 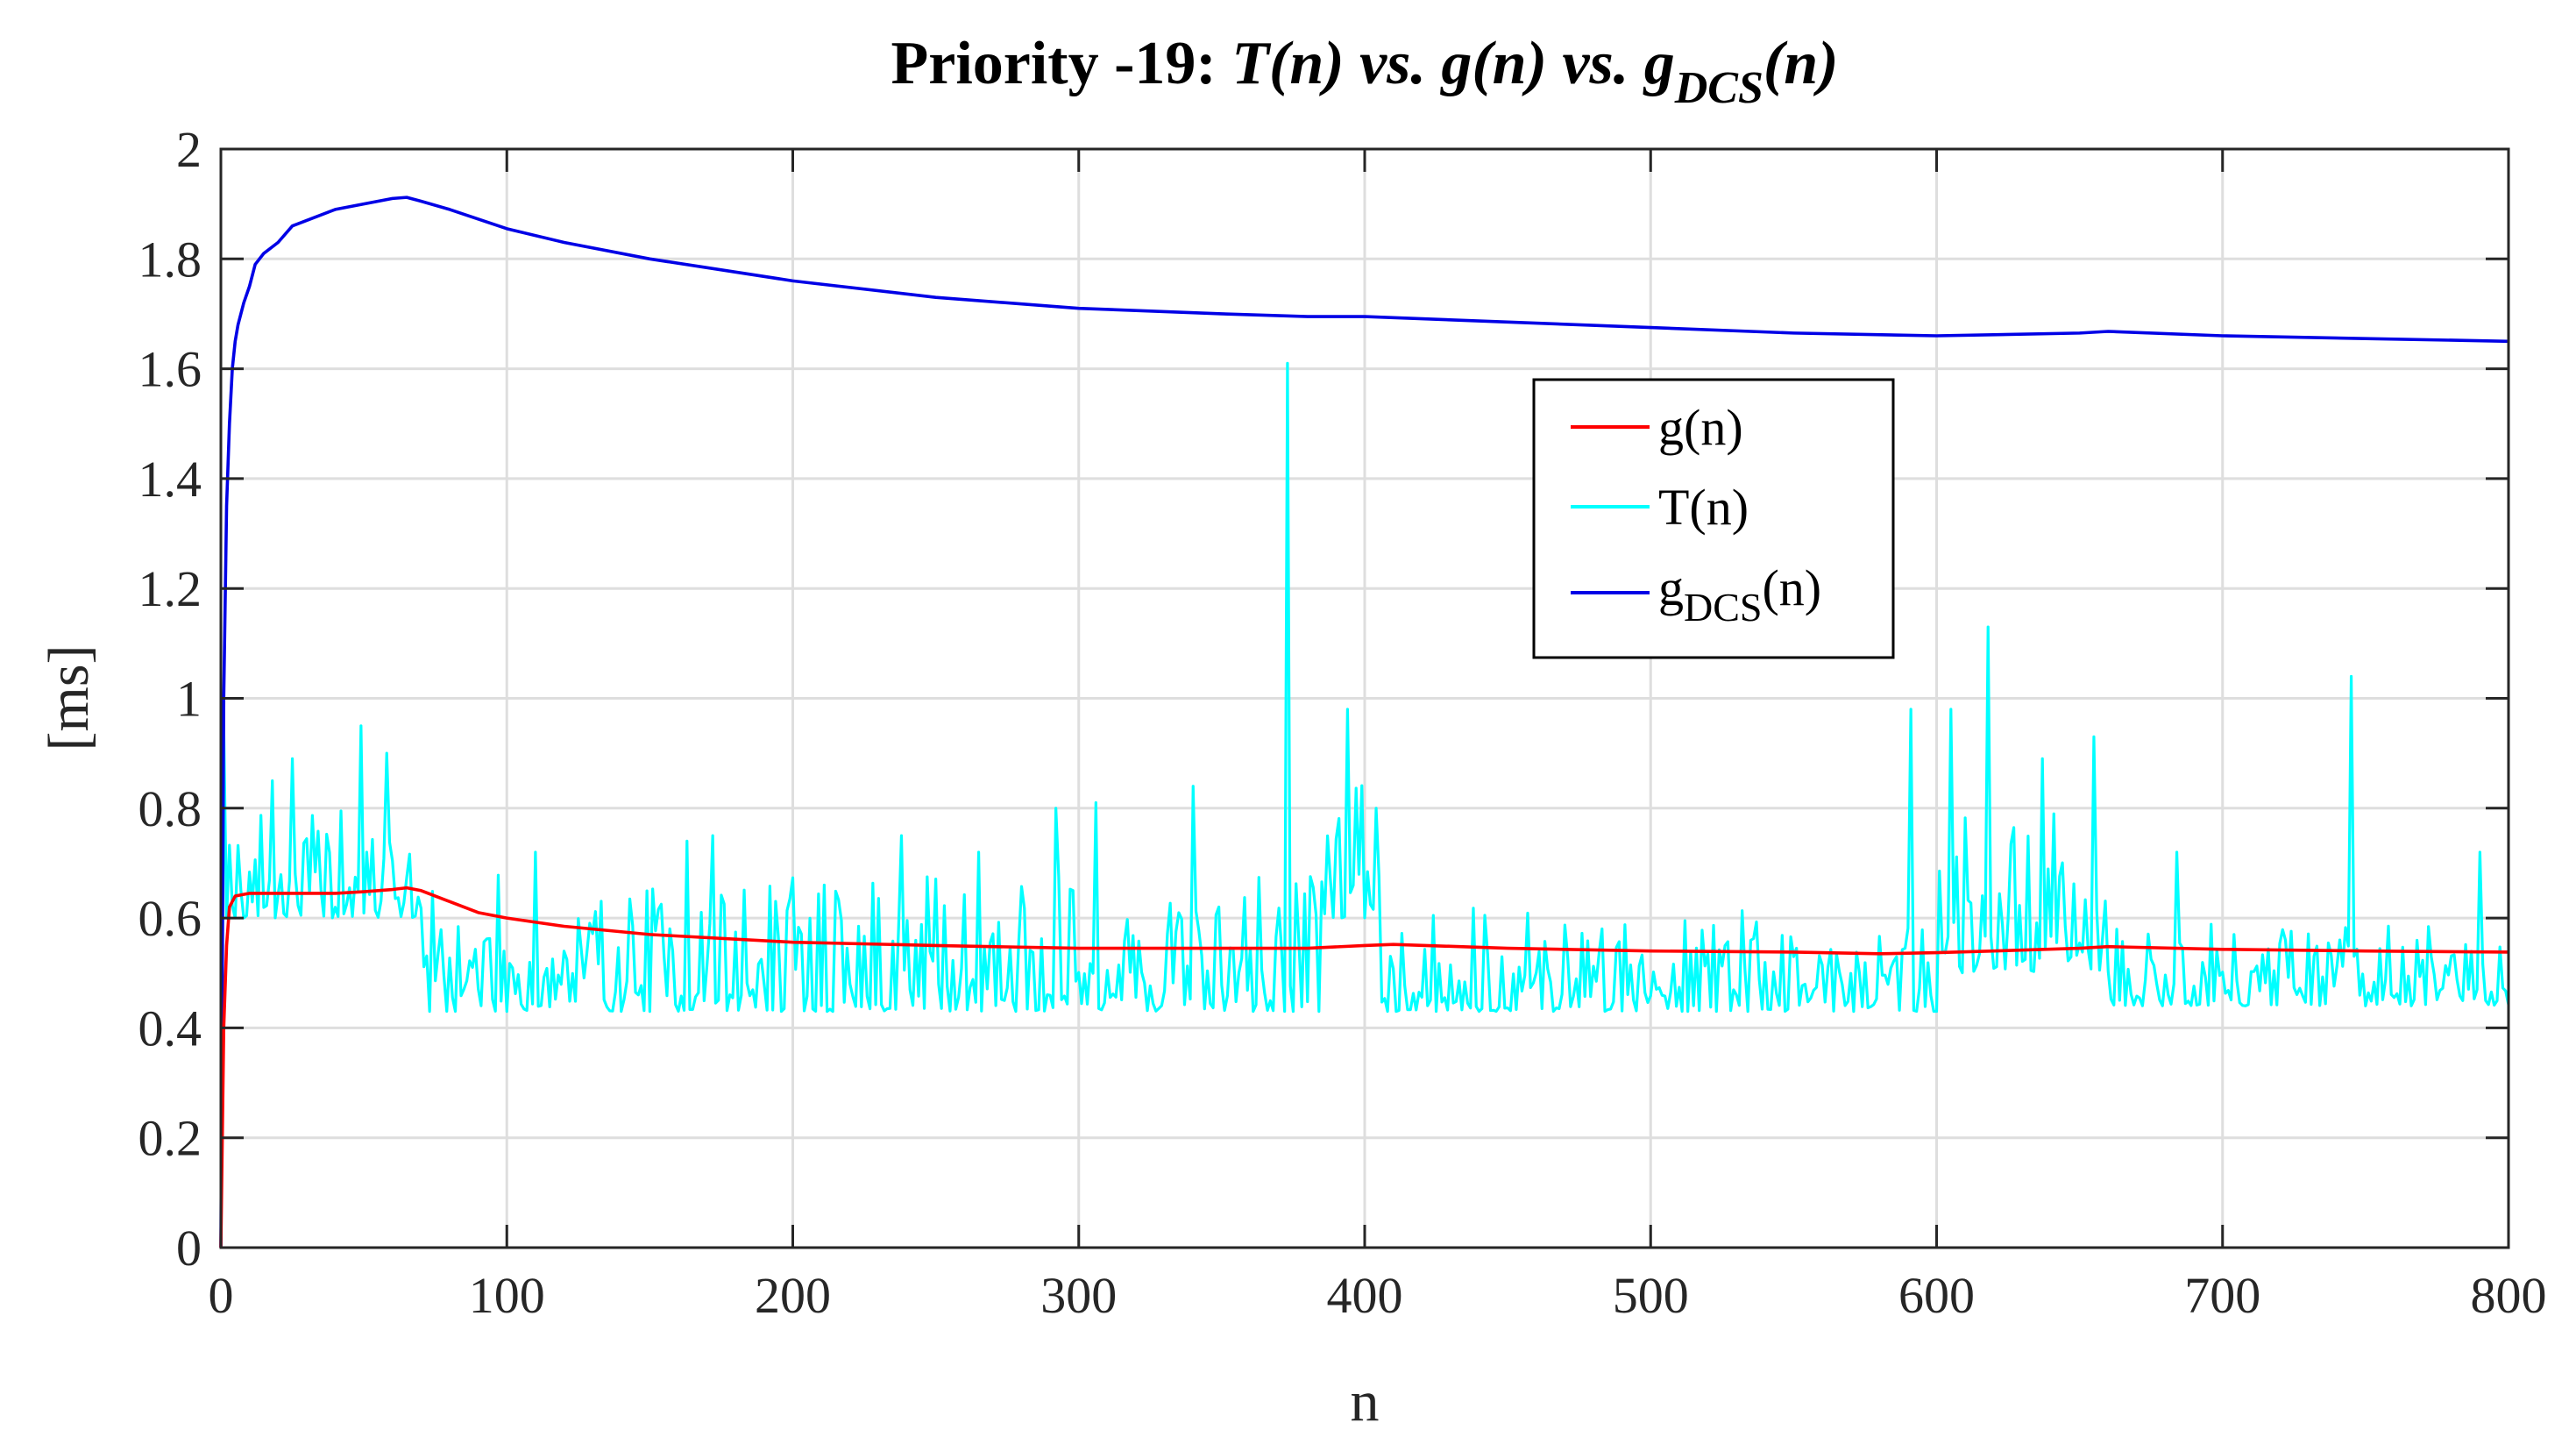 What do you see at coordinates (1700, 427) in the screenshot?
I see `legend-label-g: g(n)` at bounding box center [1700, 427].